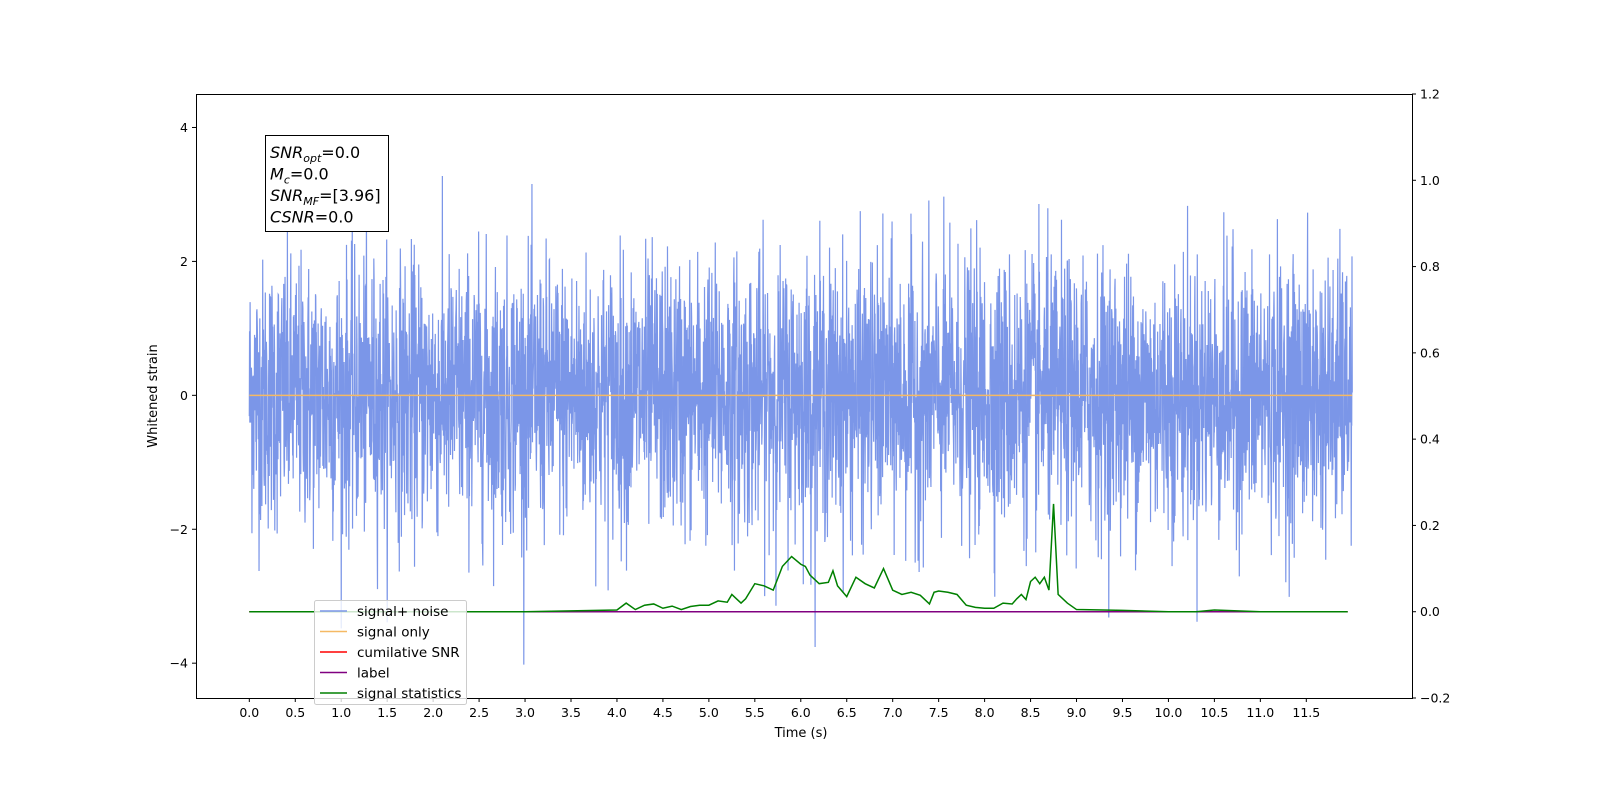 Image resolution: width=1600 pixels, height=800 pixels. I want to click on y2-tick-label: 0.6, so click(1430, 352).